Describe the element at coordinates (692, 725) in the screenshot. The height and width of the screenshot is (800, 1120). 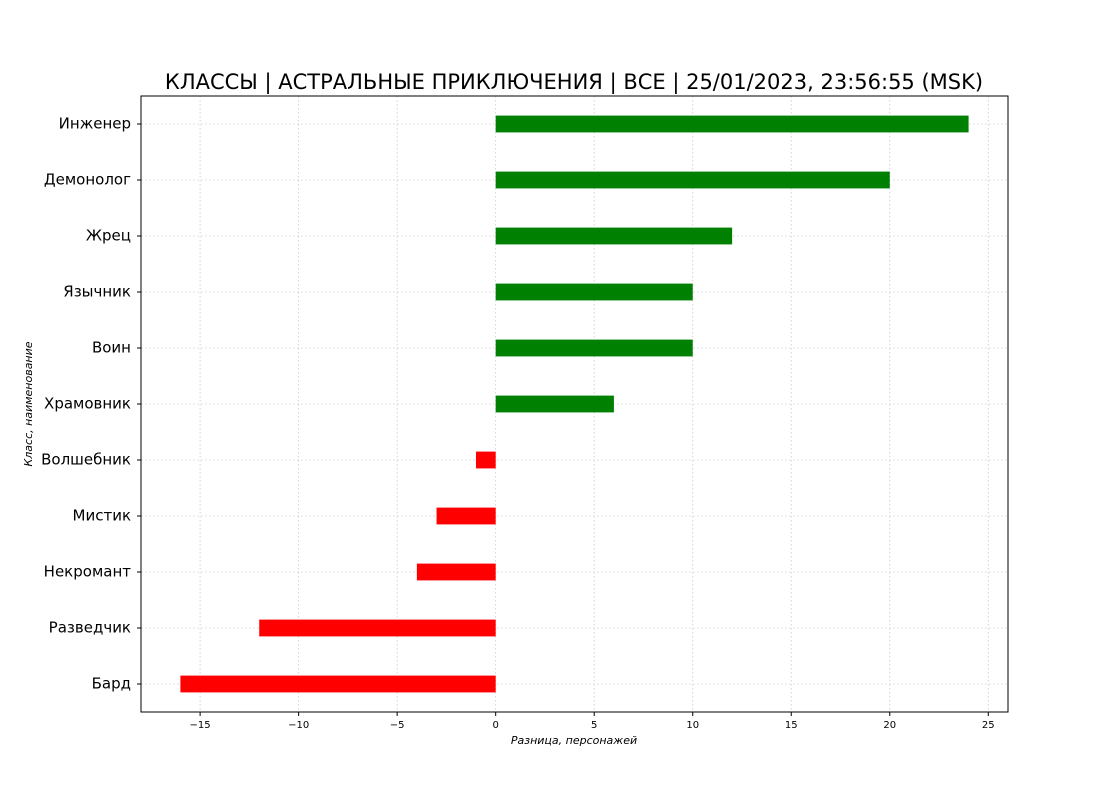
I see `x-tick-label: 10` at that location.